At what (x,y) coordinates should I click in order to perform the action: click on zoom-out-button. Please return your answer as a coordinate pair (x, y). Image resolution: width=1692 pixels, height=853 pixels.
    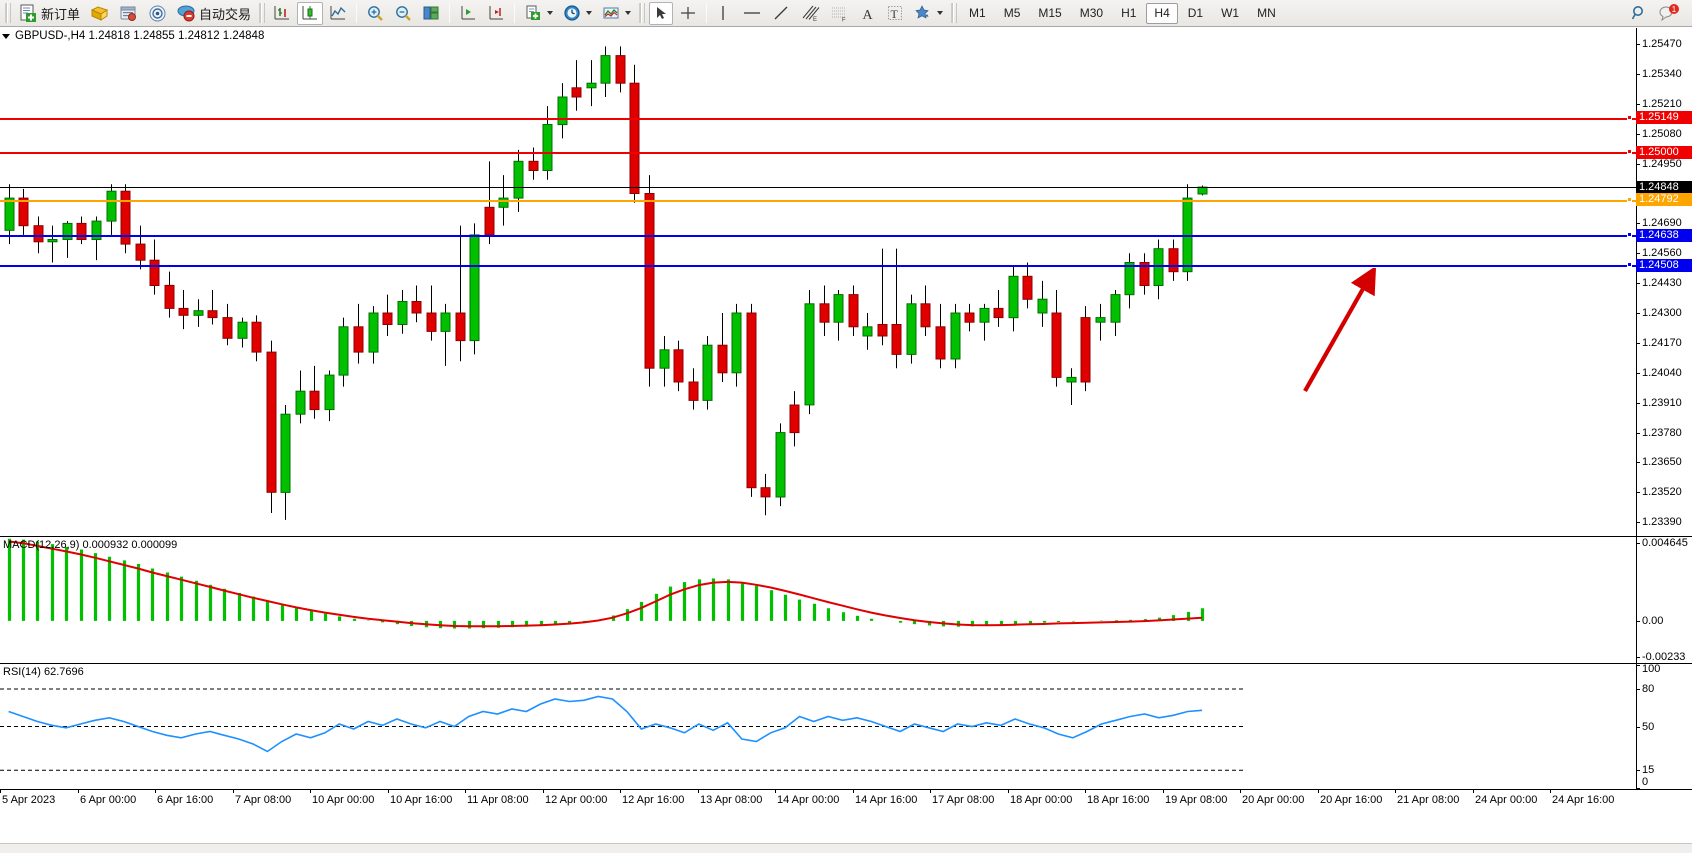
    Looking at the image, I should click on (403, 13).